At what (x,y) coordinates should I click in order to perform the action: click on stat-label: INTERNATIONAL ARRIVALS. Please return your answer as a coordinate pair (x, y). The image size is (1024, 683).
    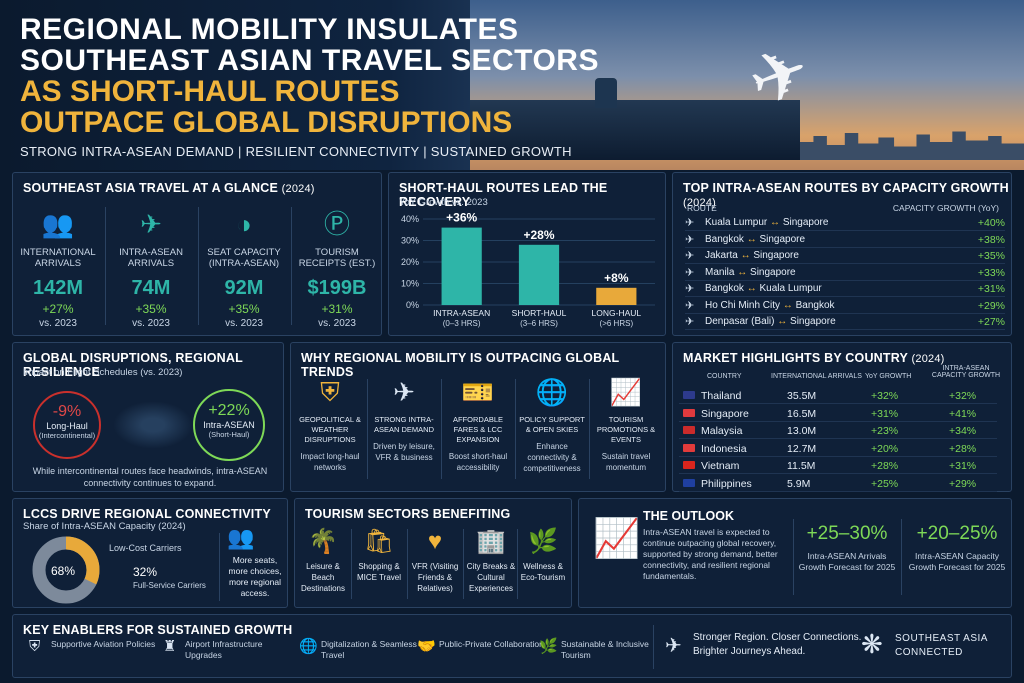
    Looking at the image, I should click on (58, 258).